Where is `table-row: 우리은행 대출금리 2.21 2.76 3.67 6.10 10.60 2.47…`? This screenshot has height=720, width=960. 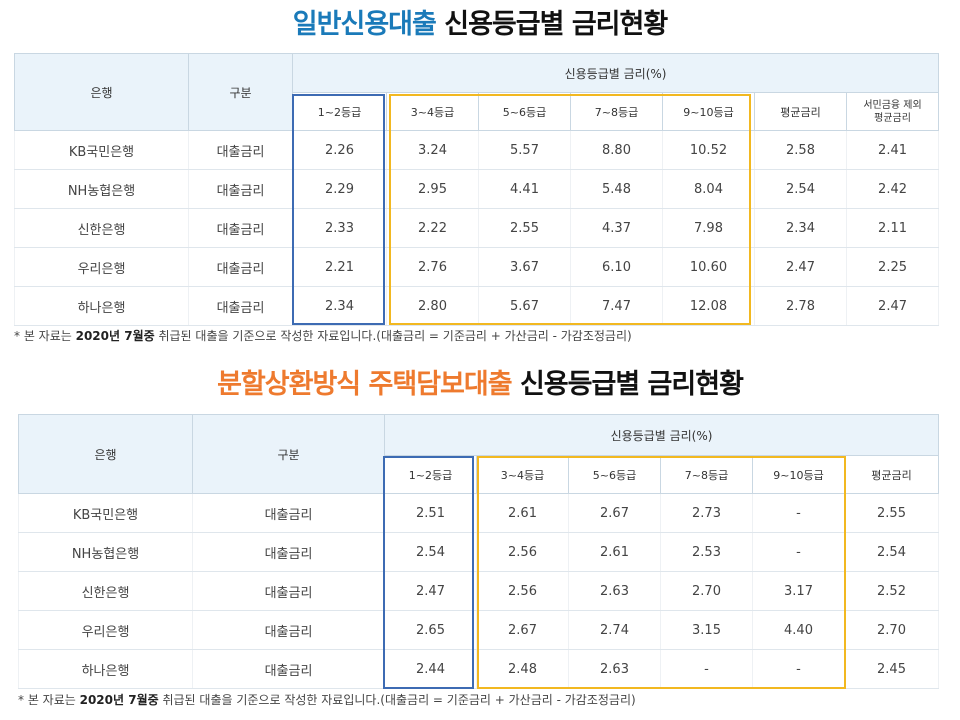
table-row: 우리은행 대출금리 2.21 2.76 3.67 6.10 10.60 2.47… is located at coordinates (477, 267).